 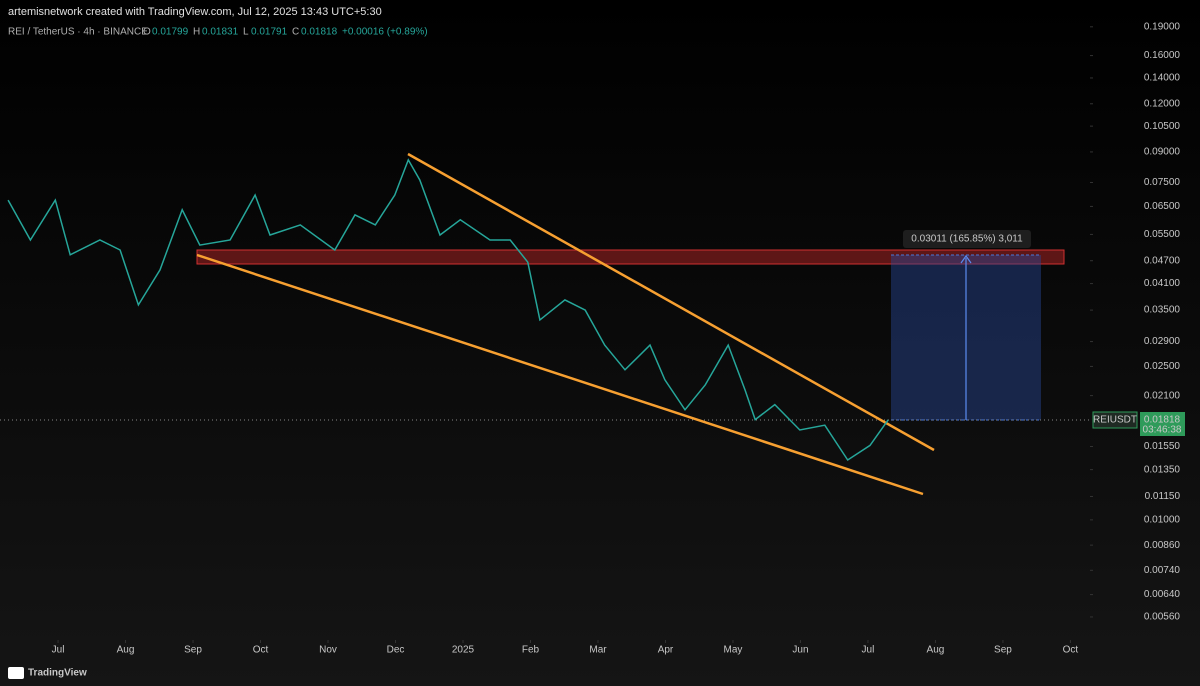 What do you see at coordinates (220, 32) in the screenshot?
I see `ohlc-value: 0.01831` at bounding box center [220, 32].